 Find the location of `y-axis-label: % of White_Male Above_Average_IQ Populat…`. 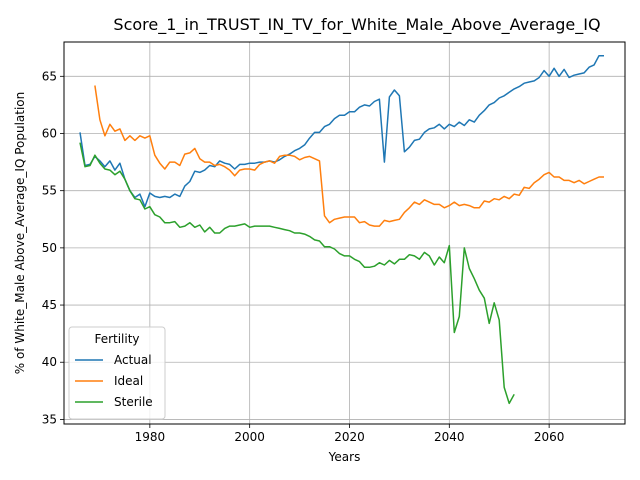

y-axis-label: % of White_Male Above_Average_IQ Populat… is located at coordinates (20, 233).